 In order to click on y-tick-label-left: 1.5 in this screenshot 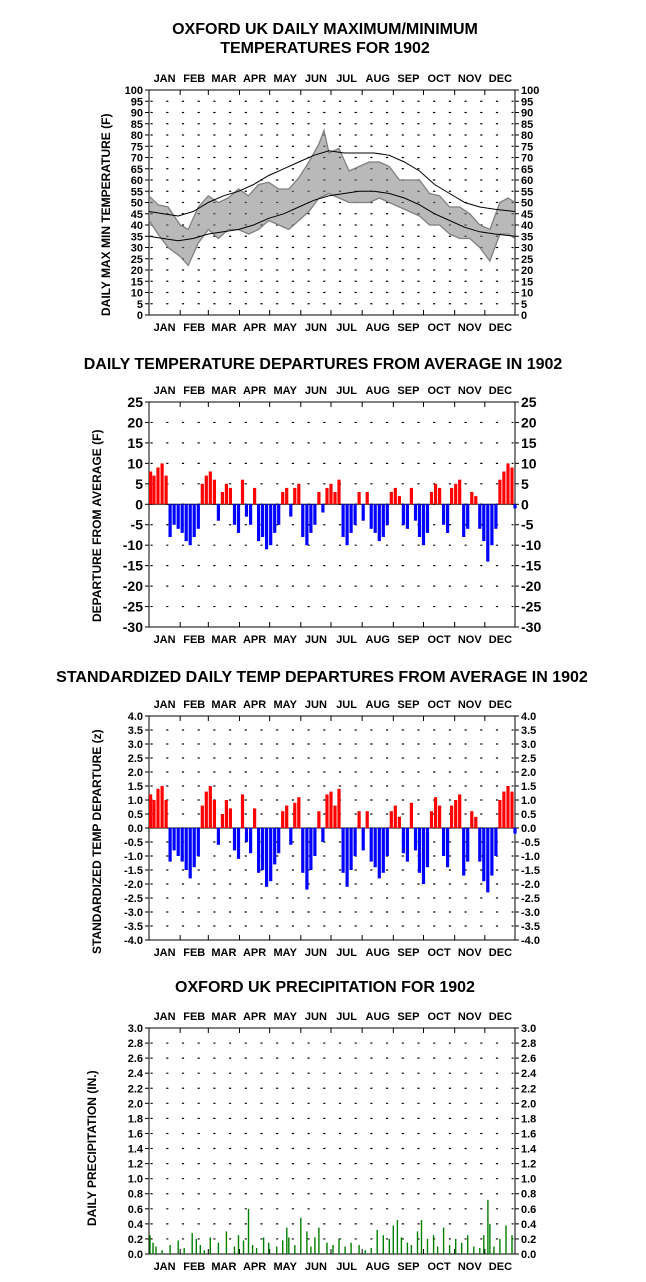, I will do `click(135, 787)`.